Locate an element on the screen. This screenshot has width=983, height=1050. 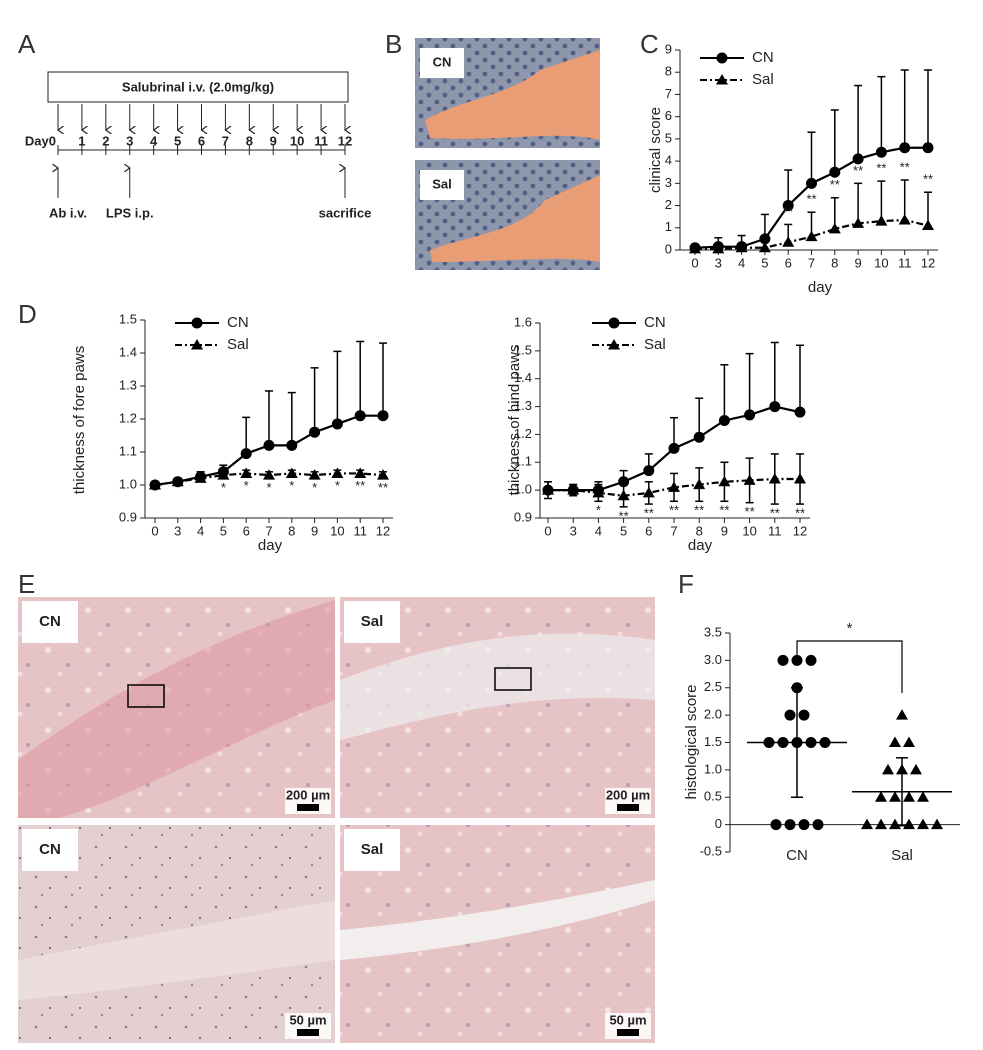
y-tick-label: 1.0 is located at coordinates (523, 489).